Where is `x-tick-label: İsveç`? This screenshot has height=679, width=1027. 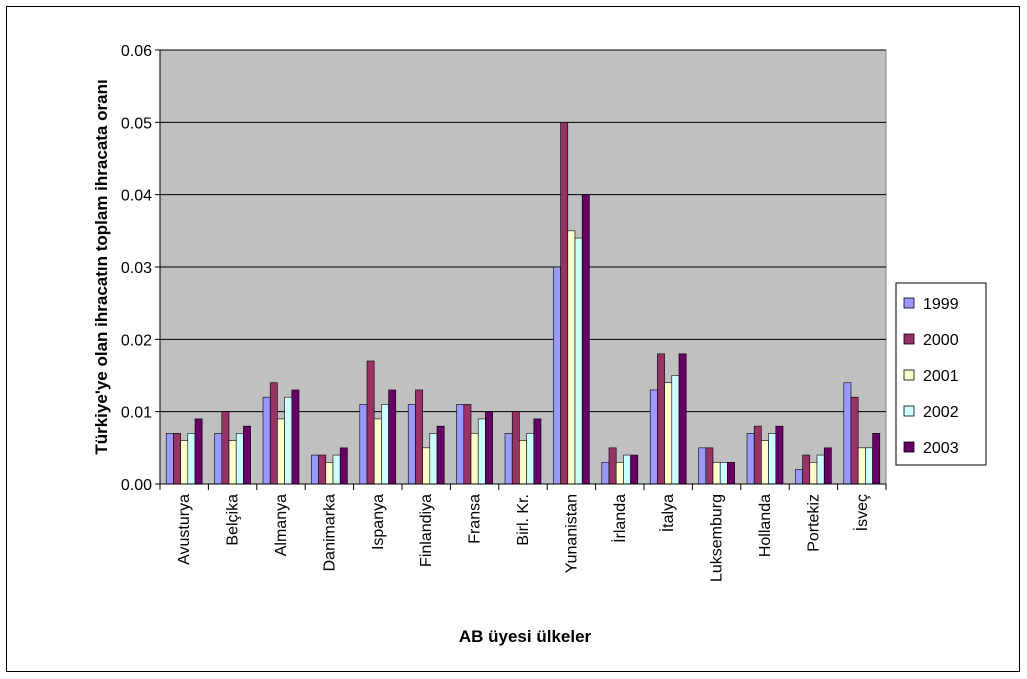
x-tick-label: İsveç is located at coordinates (861, 512).